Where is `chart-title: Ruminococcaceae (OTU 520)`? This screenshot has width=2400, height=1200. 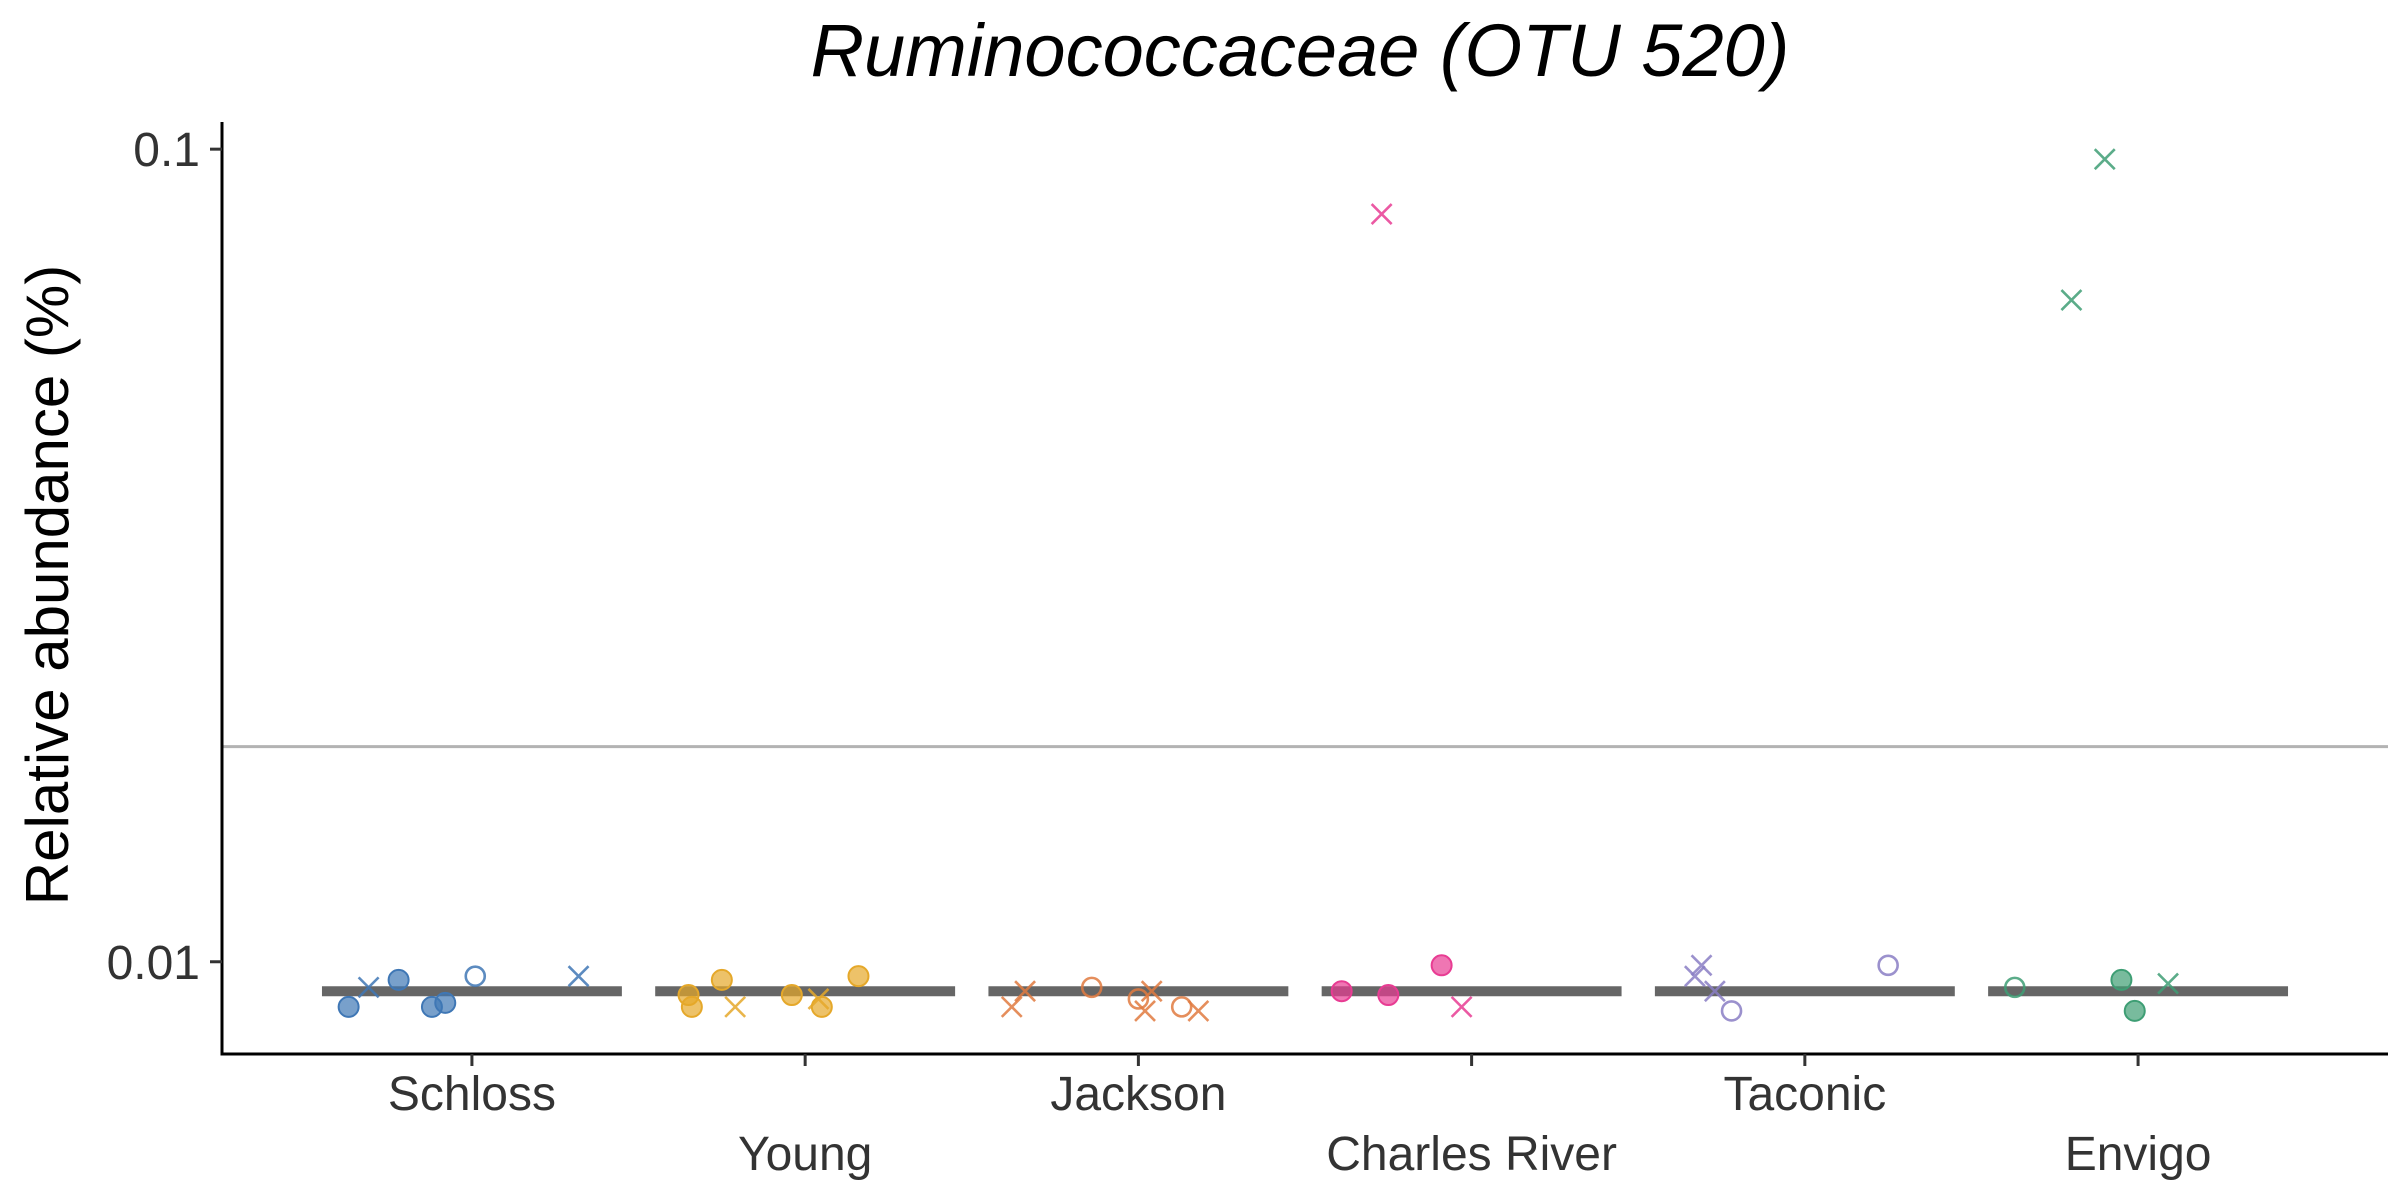 chart-title: Ruminococcaceae (OTU 520) is located at coordinates (1300, 50).